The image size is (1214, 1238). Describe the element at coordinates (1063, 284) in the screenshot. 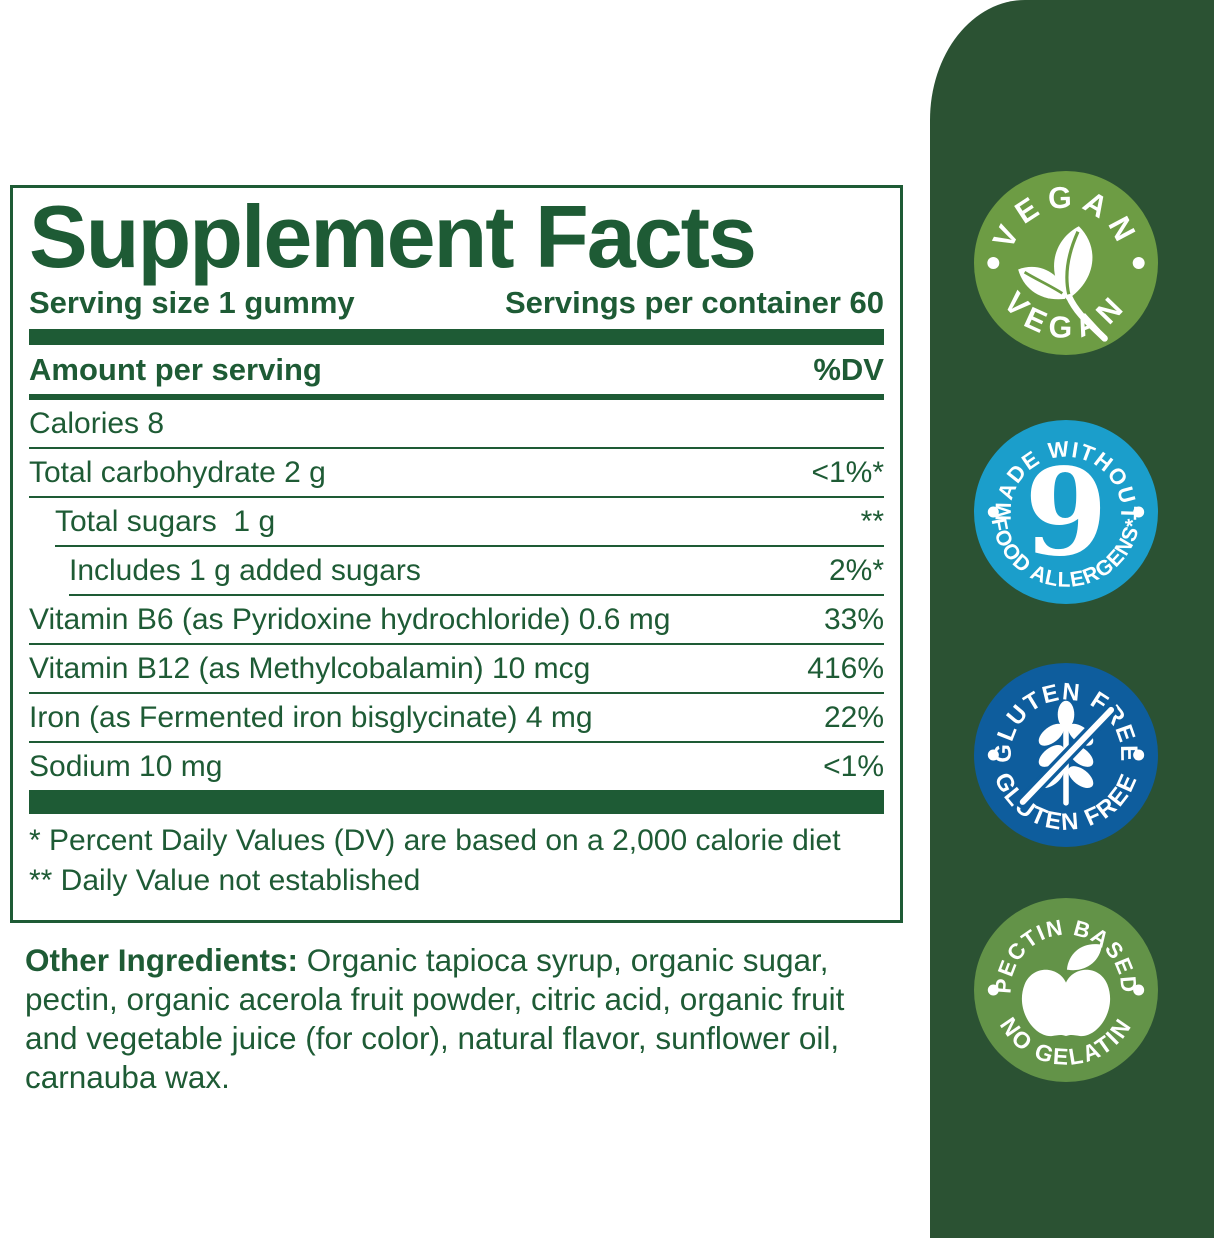

I see `leaves-icon` at that location.